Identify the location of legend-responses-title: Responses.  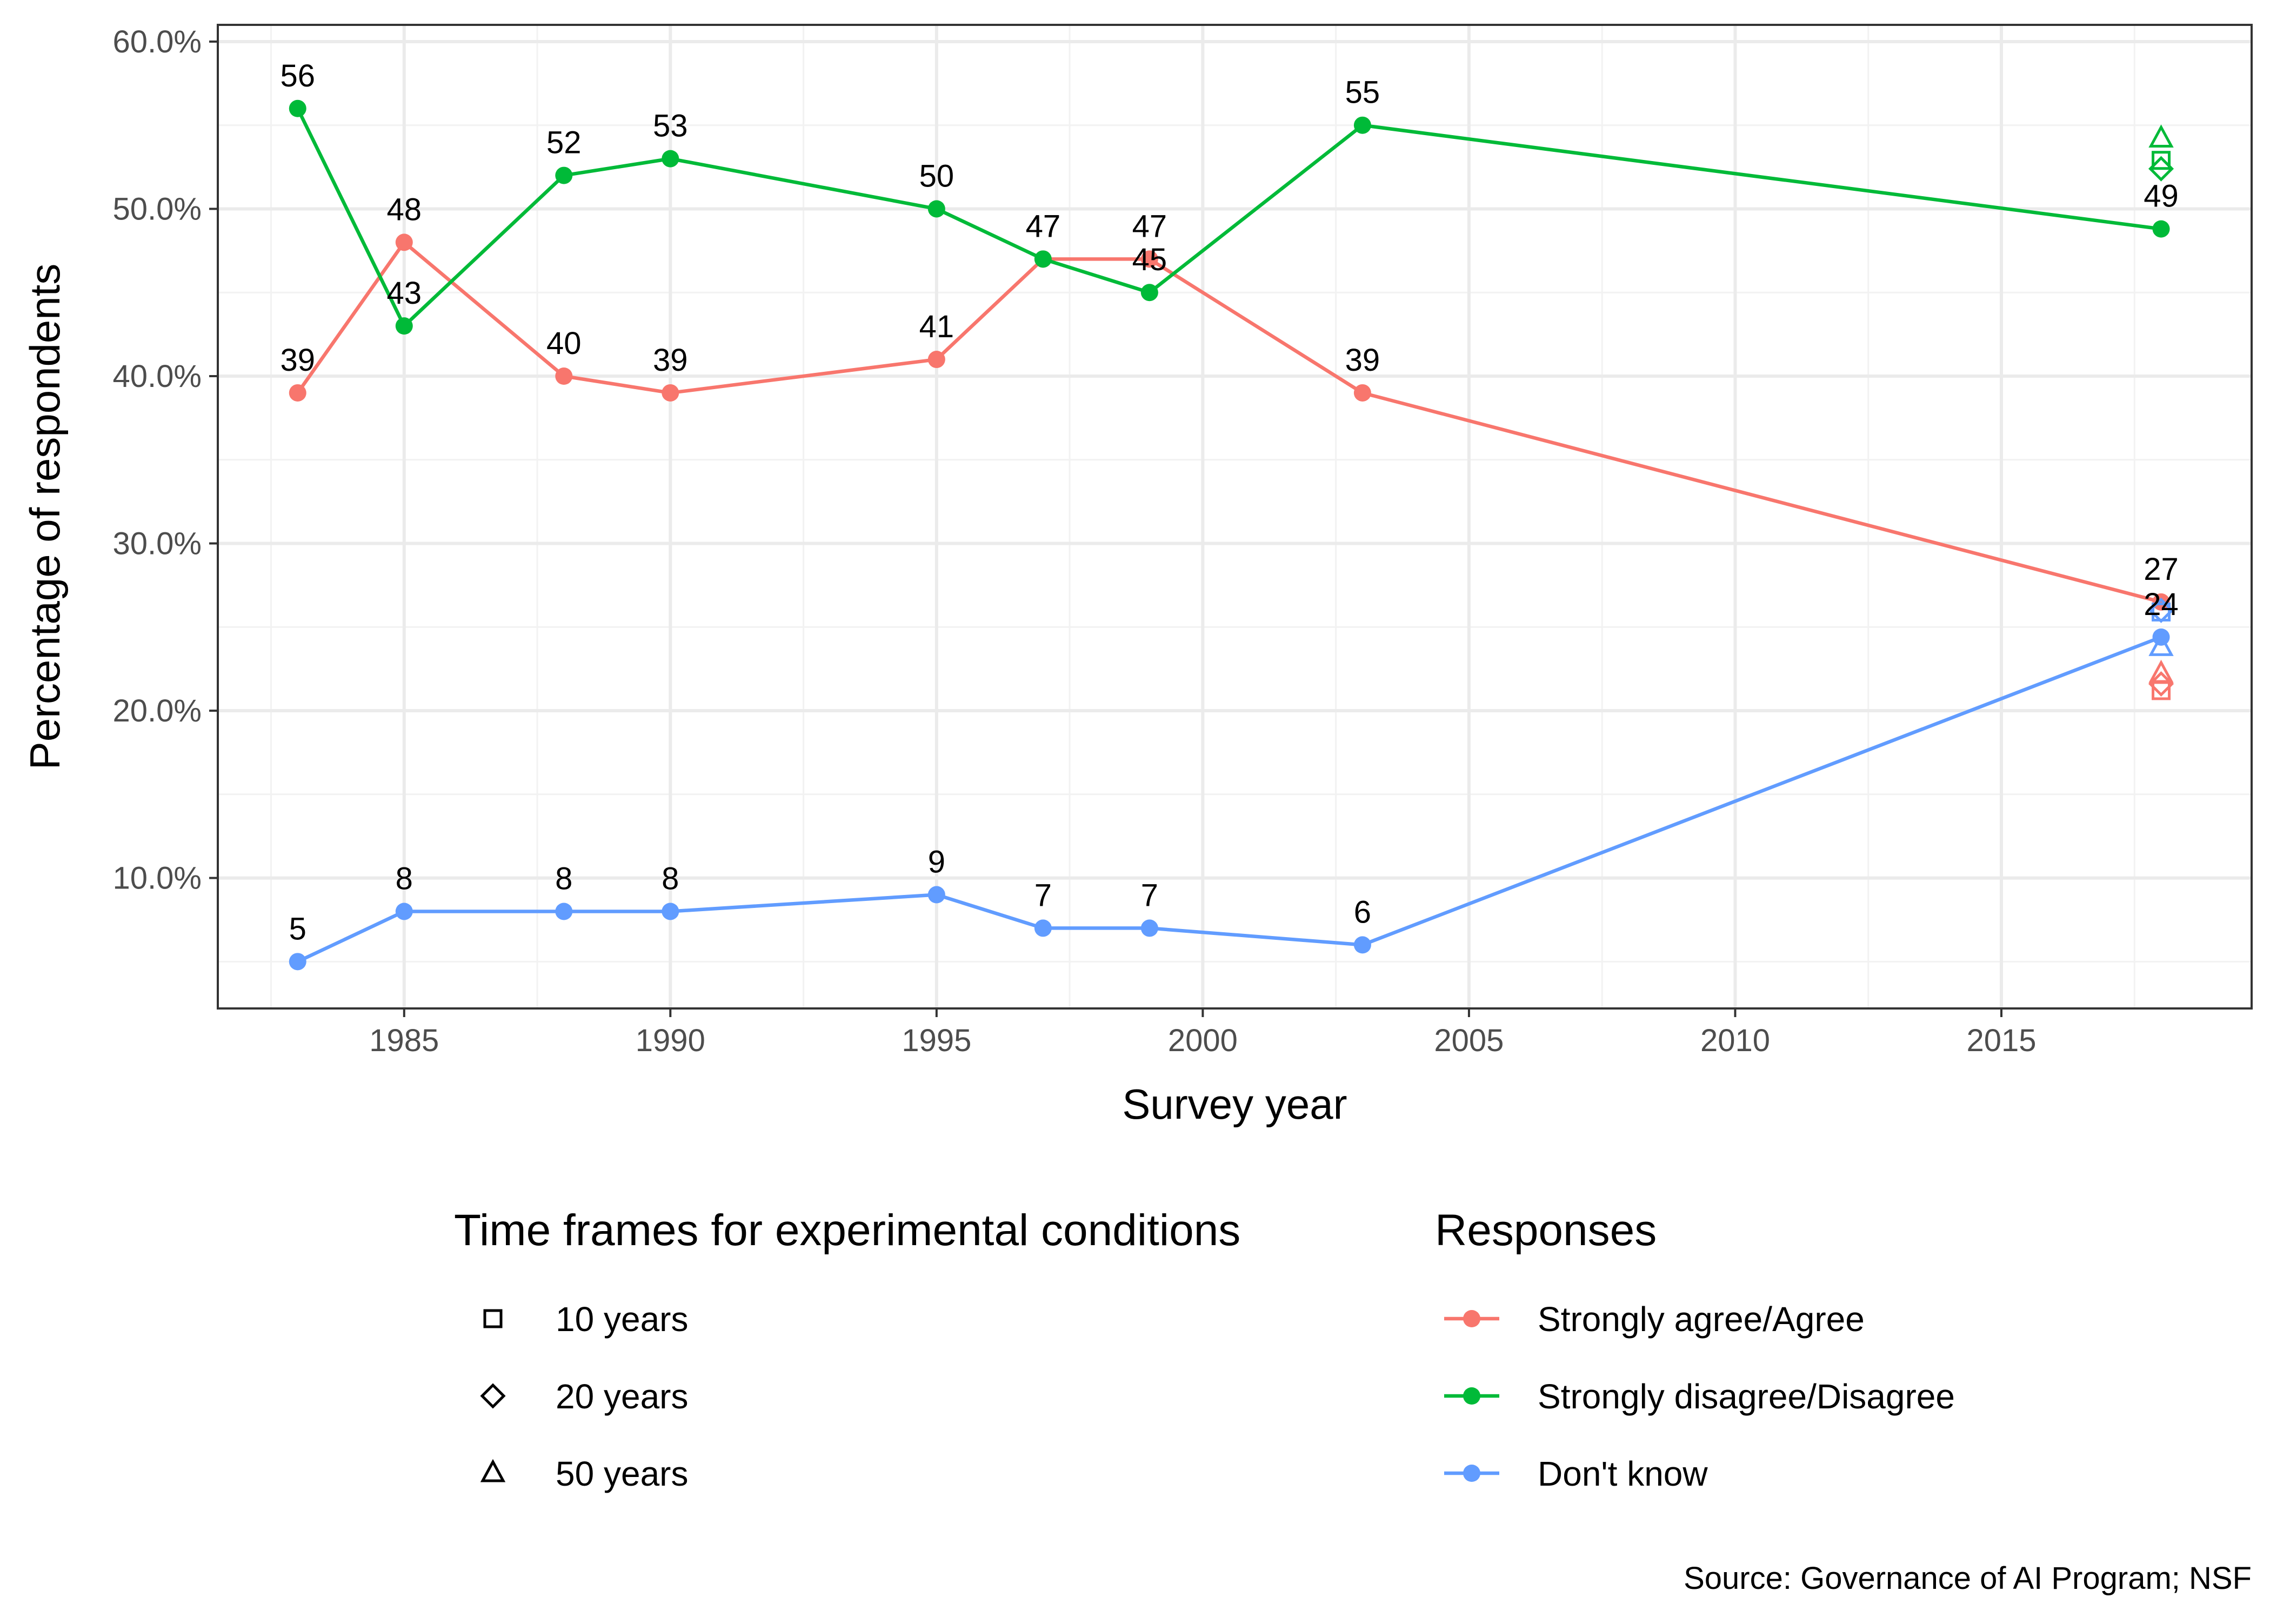
(1546, 1231).